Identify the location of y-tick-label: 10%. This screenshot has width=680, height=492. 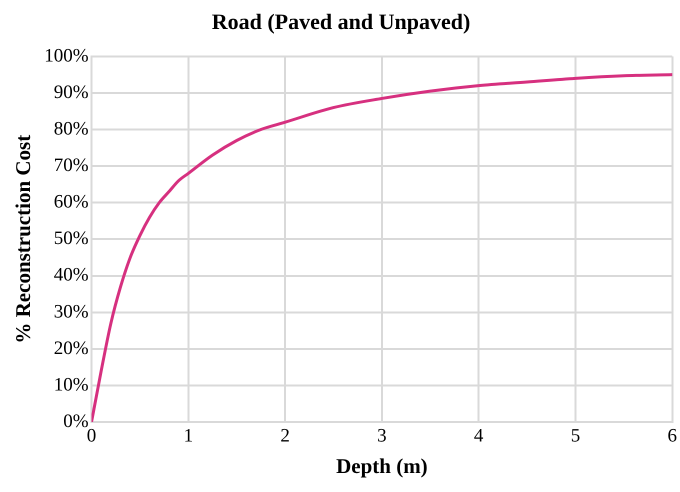
(71, 385).